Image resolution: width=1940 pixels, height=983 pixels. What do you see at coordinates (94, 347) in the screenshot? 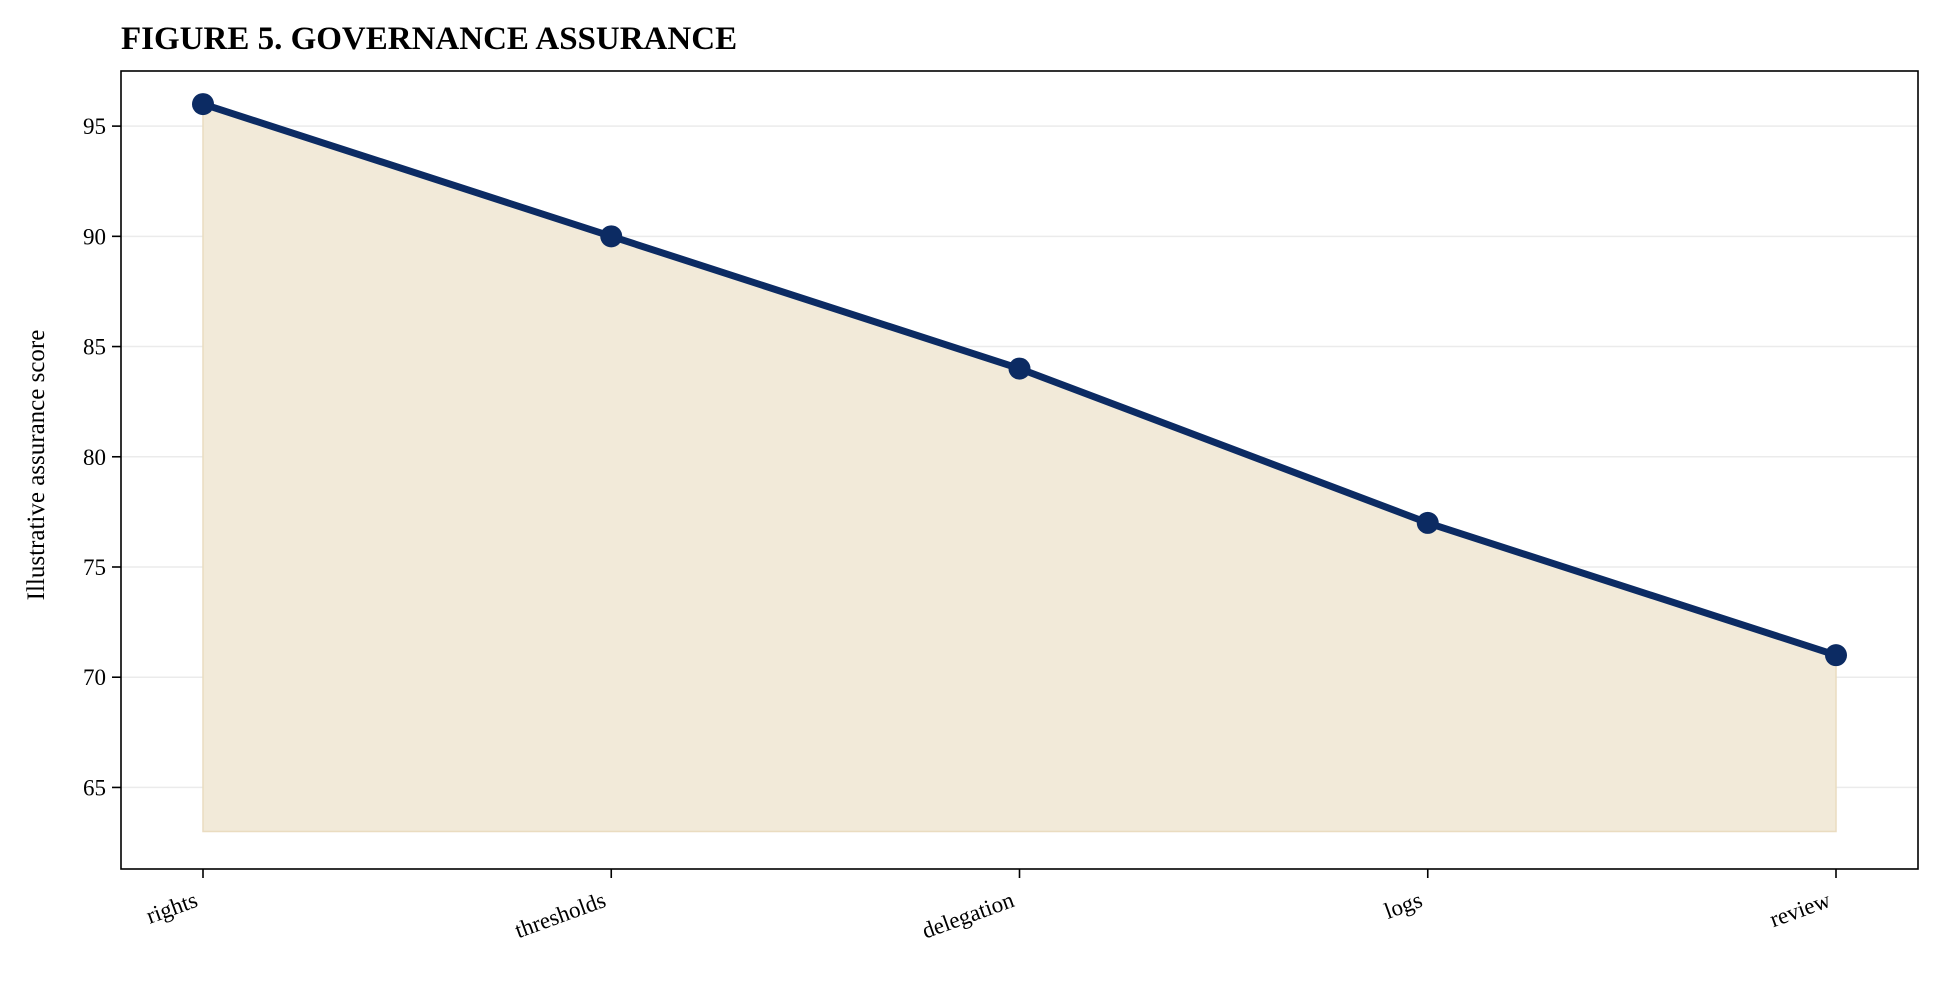
I see `y-tick-label: 85` at bounding box center [94, 347].